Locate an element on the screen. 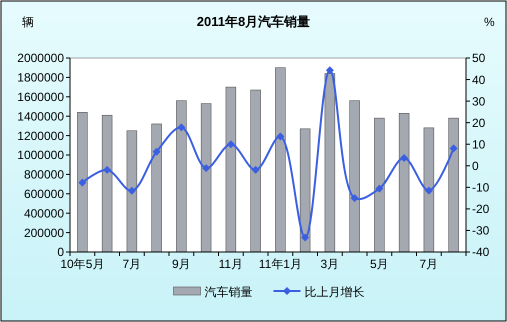 This screenshot has height=322, width=507. x-tick-label: 11年1月 is located at coordinates (280, 264).